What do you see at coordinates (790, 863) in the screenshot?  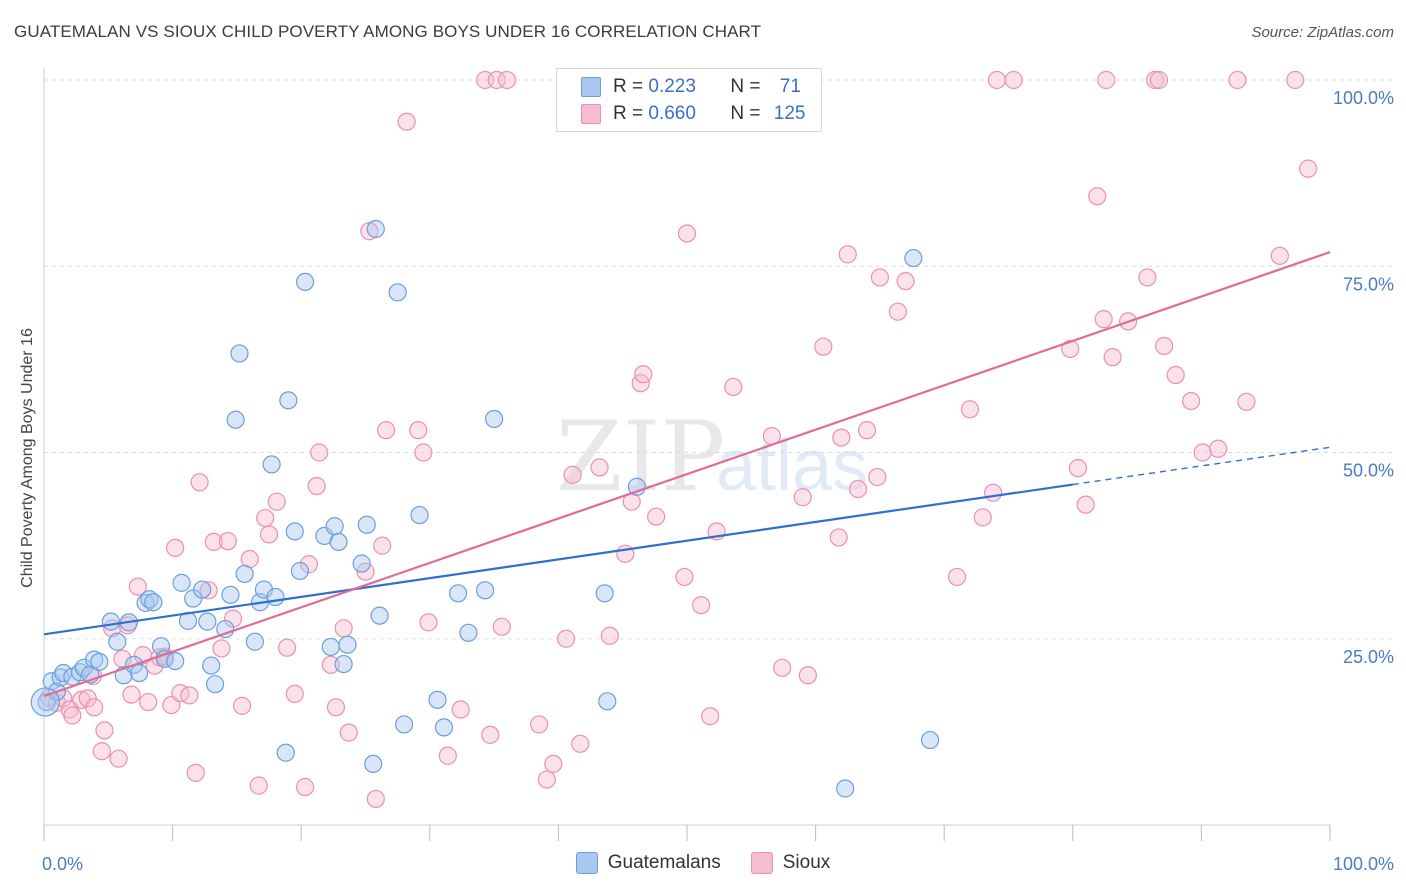 I see `legend-item-sioux: Sioux` at bounding box center [790, 863].